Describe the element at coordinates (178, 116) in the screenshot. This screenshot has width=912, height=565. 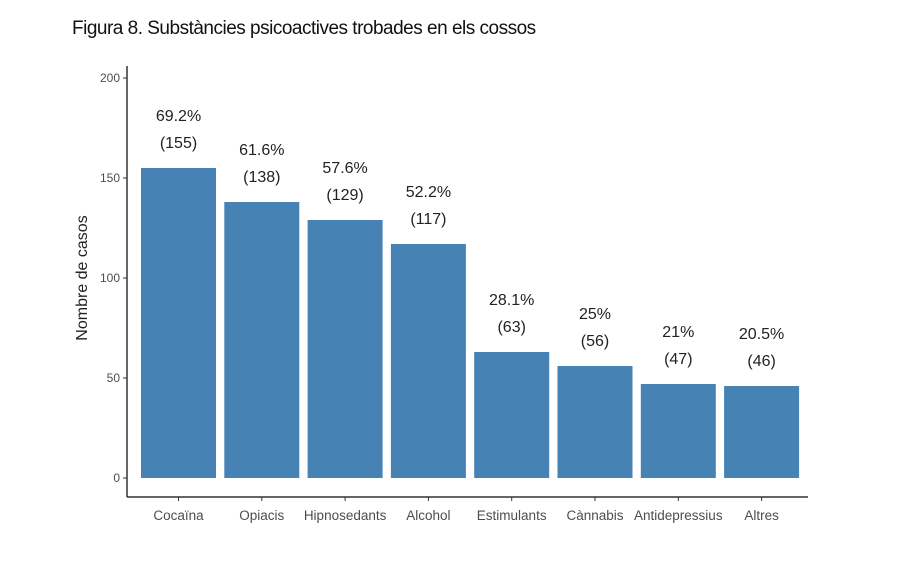
I see `percent-label: 69.2%` at that location.